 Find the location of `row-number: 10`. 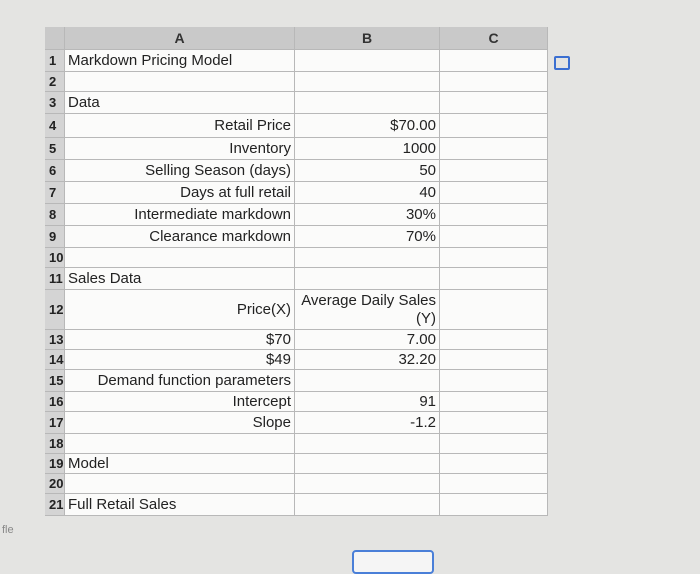

row-number: 10 is located at coordinates (55, 258).